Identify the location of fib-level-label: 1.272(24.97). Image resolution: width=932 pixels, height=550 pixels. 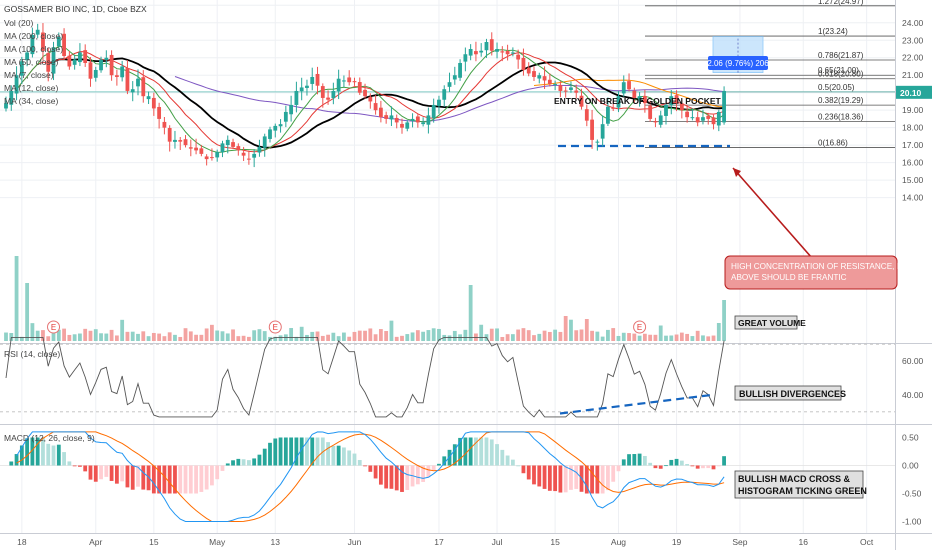
(841, 3).